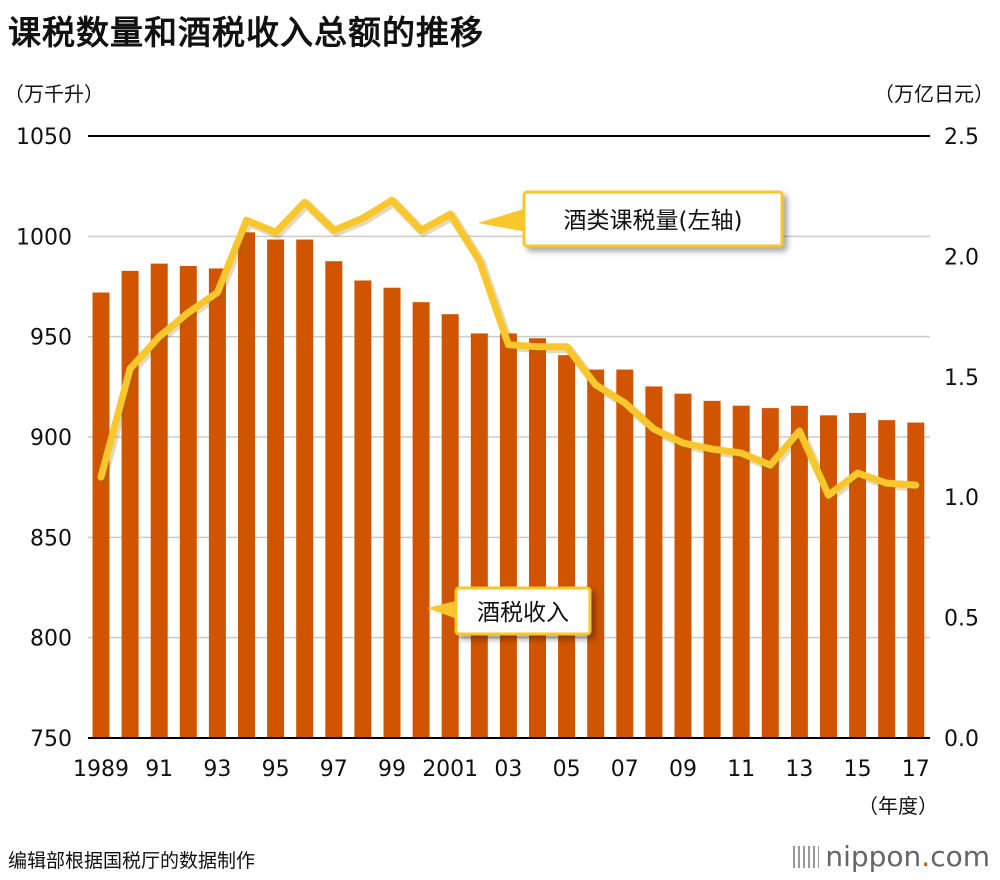  I want to click on right-tick-label: 0.0, so click(961, 739).